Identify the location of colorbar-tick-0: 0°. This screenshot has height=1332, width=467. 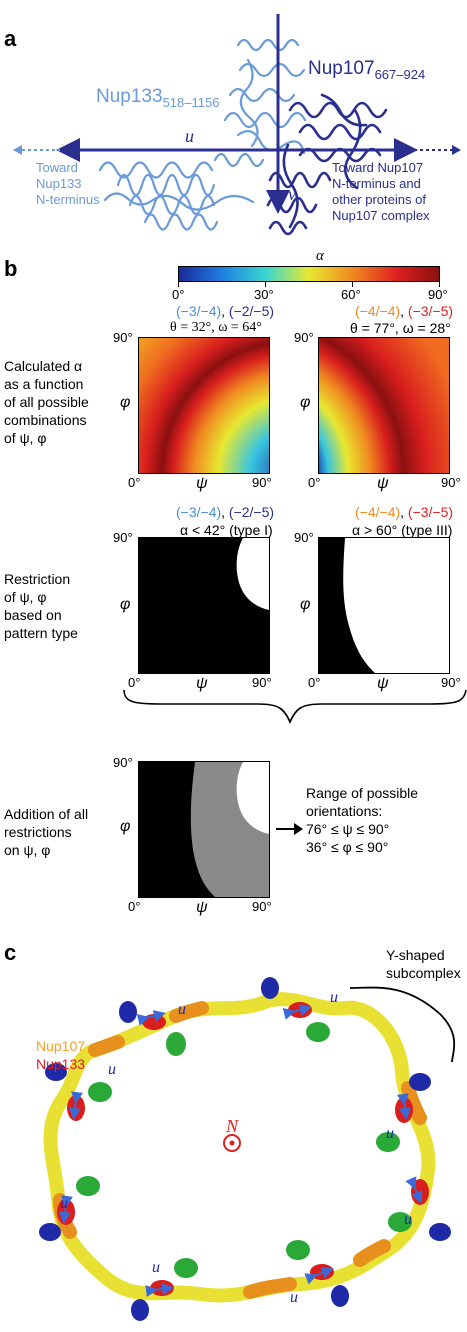
(178, 294).